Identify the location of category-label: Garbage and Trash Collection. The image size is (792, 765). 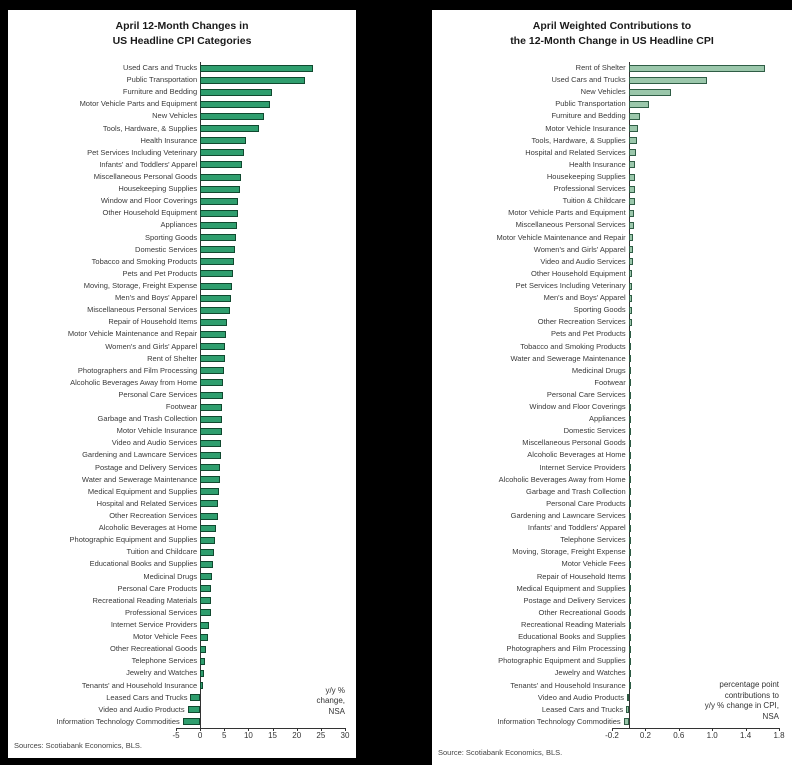
(576, 491).